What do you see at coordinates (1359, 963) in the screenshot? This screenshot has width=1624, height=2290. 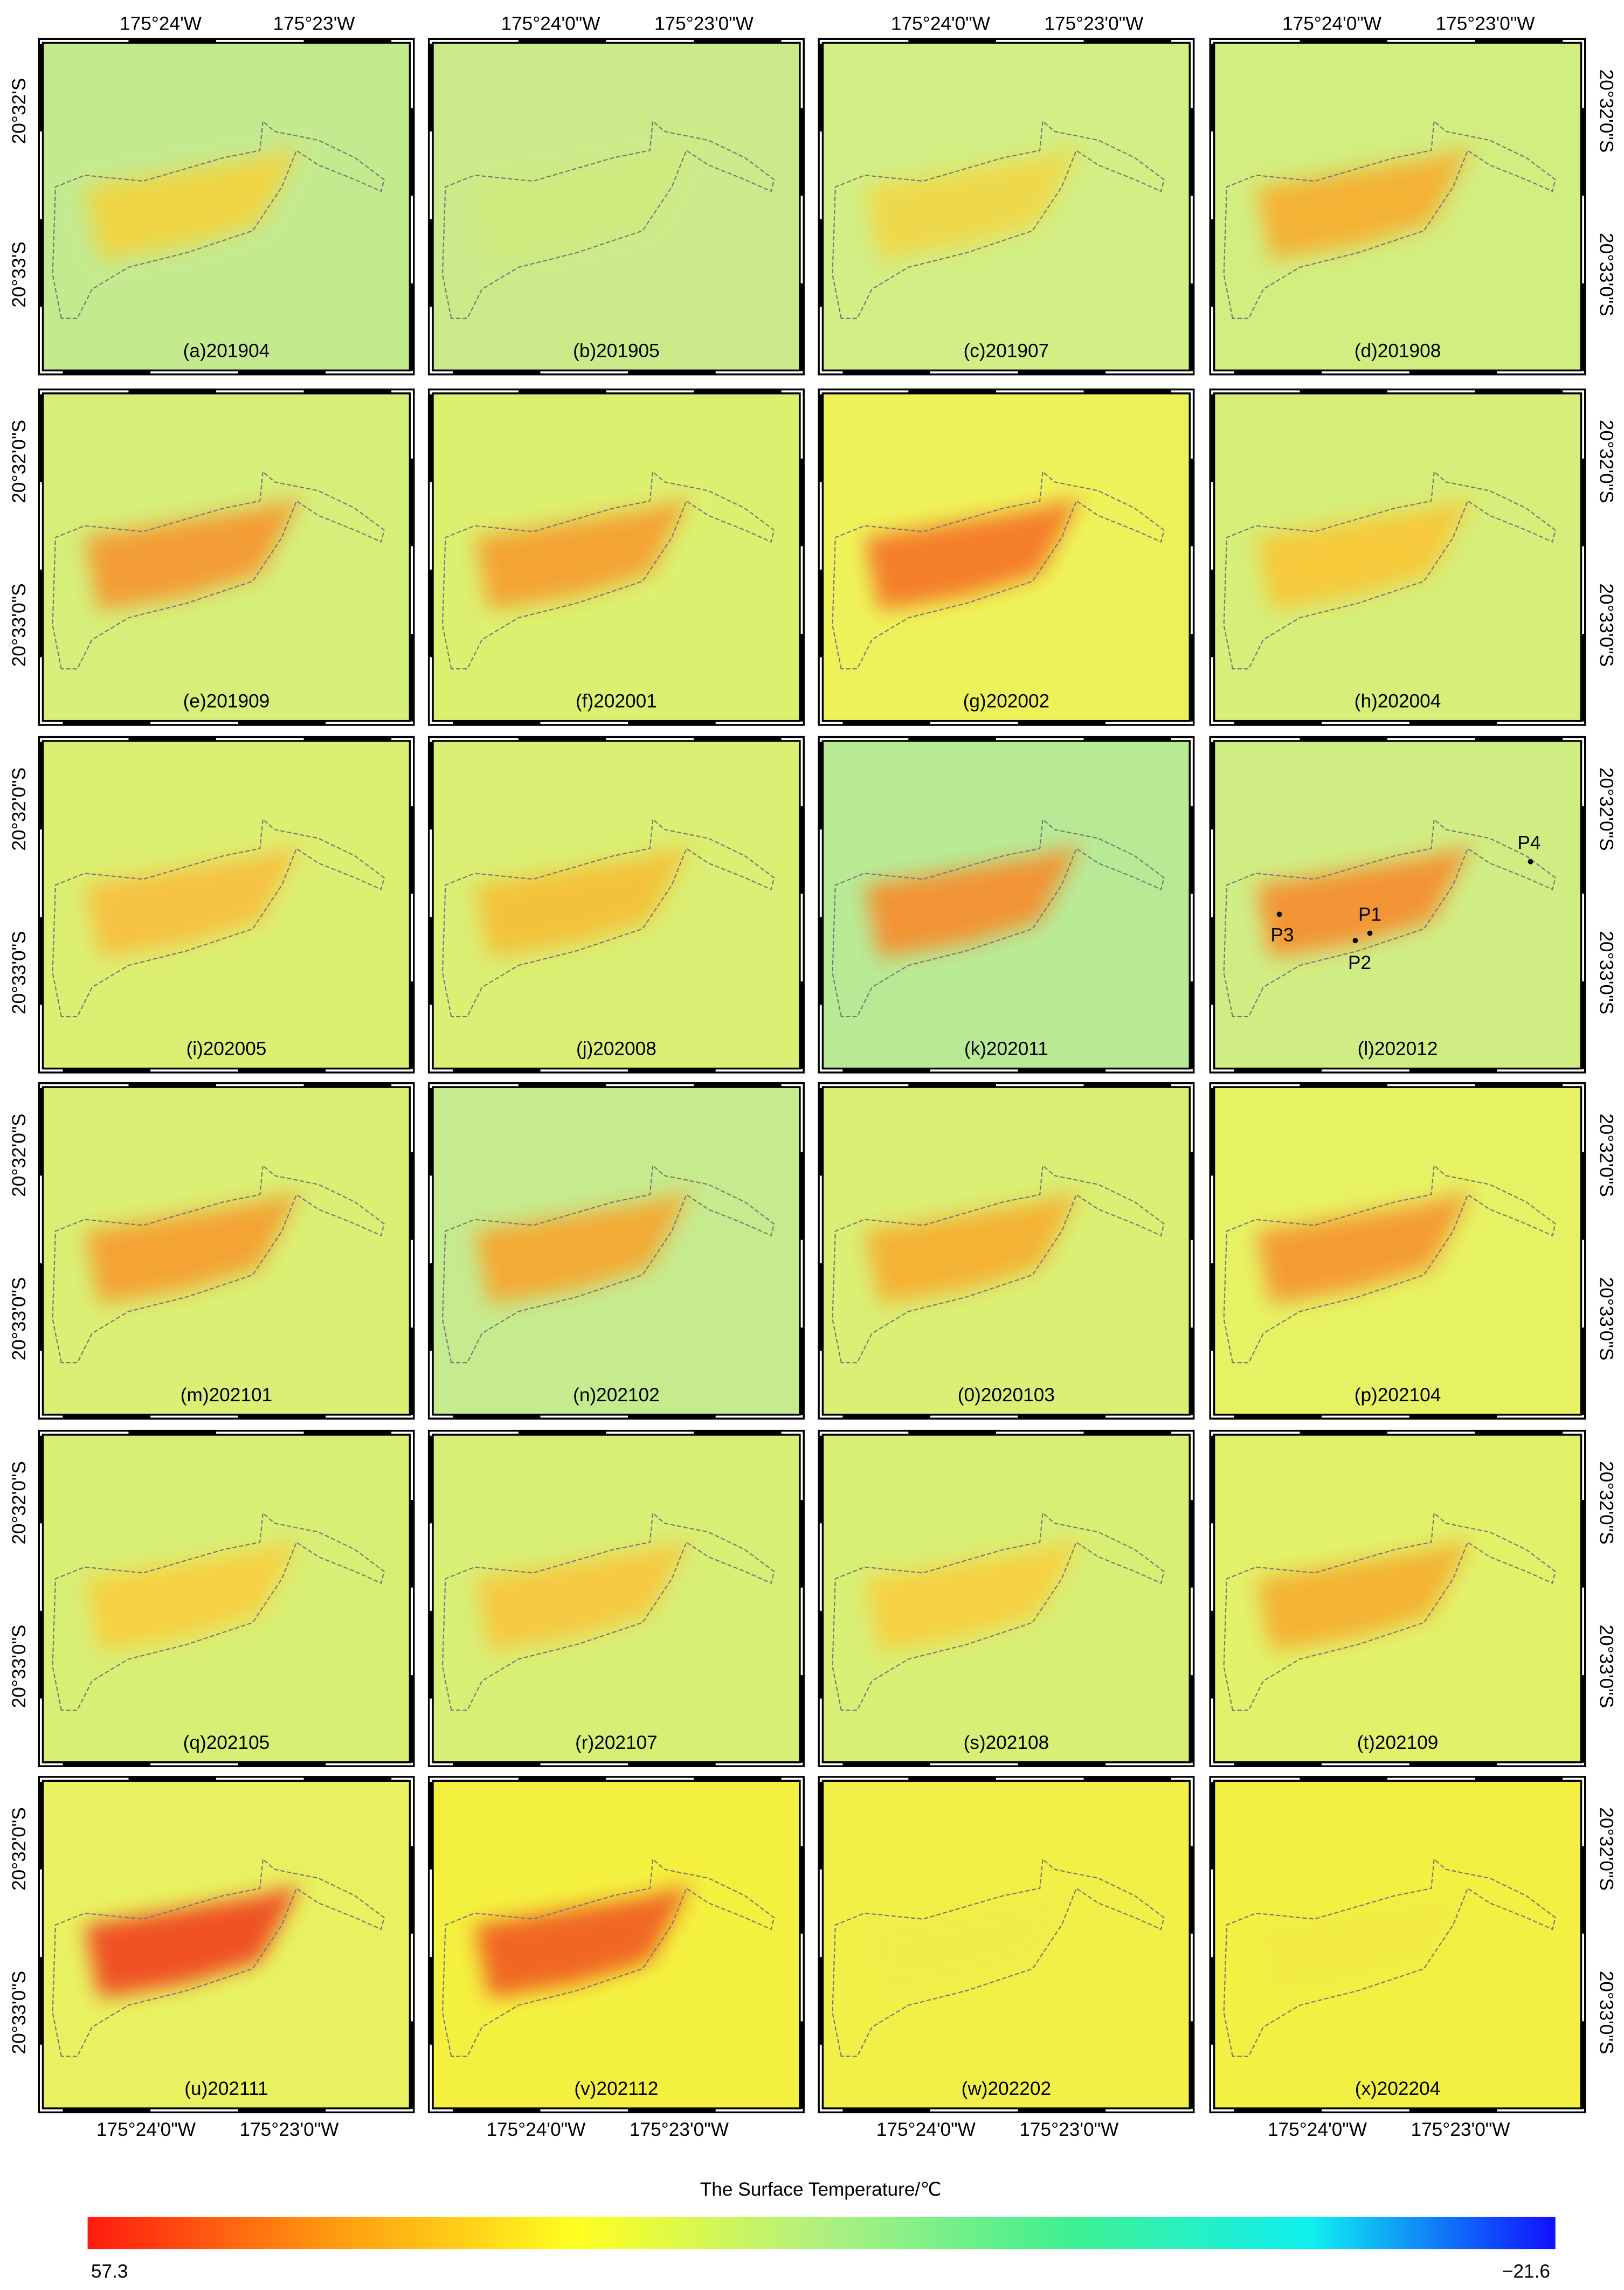 I see `sample-point-label: P2` at bounding box center [1359, 963].